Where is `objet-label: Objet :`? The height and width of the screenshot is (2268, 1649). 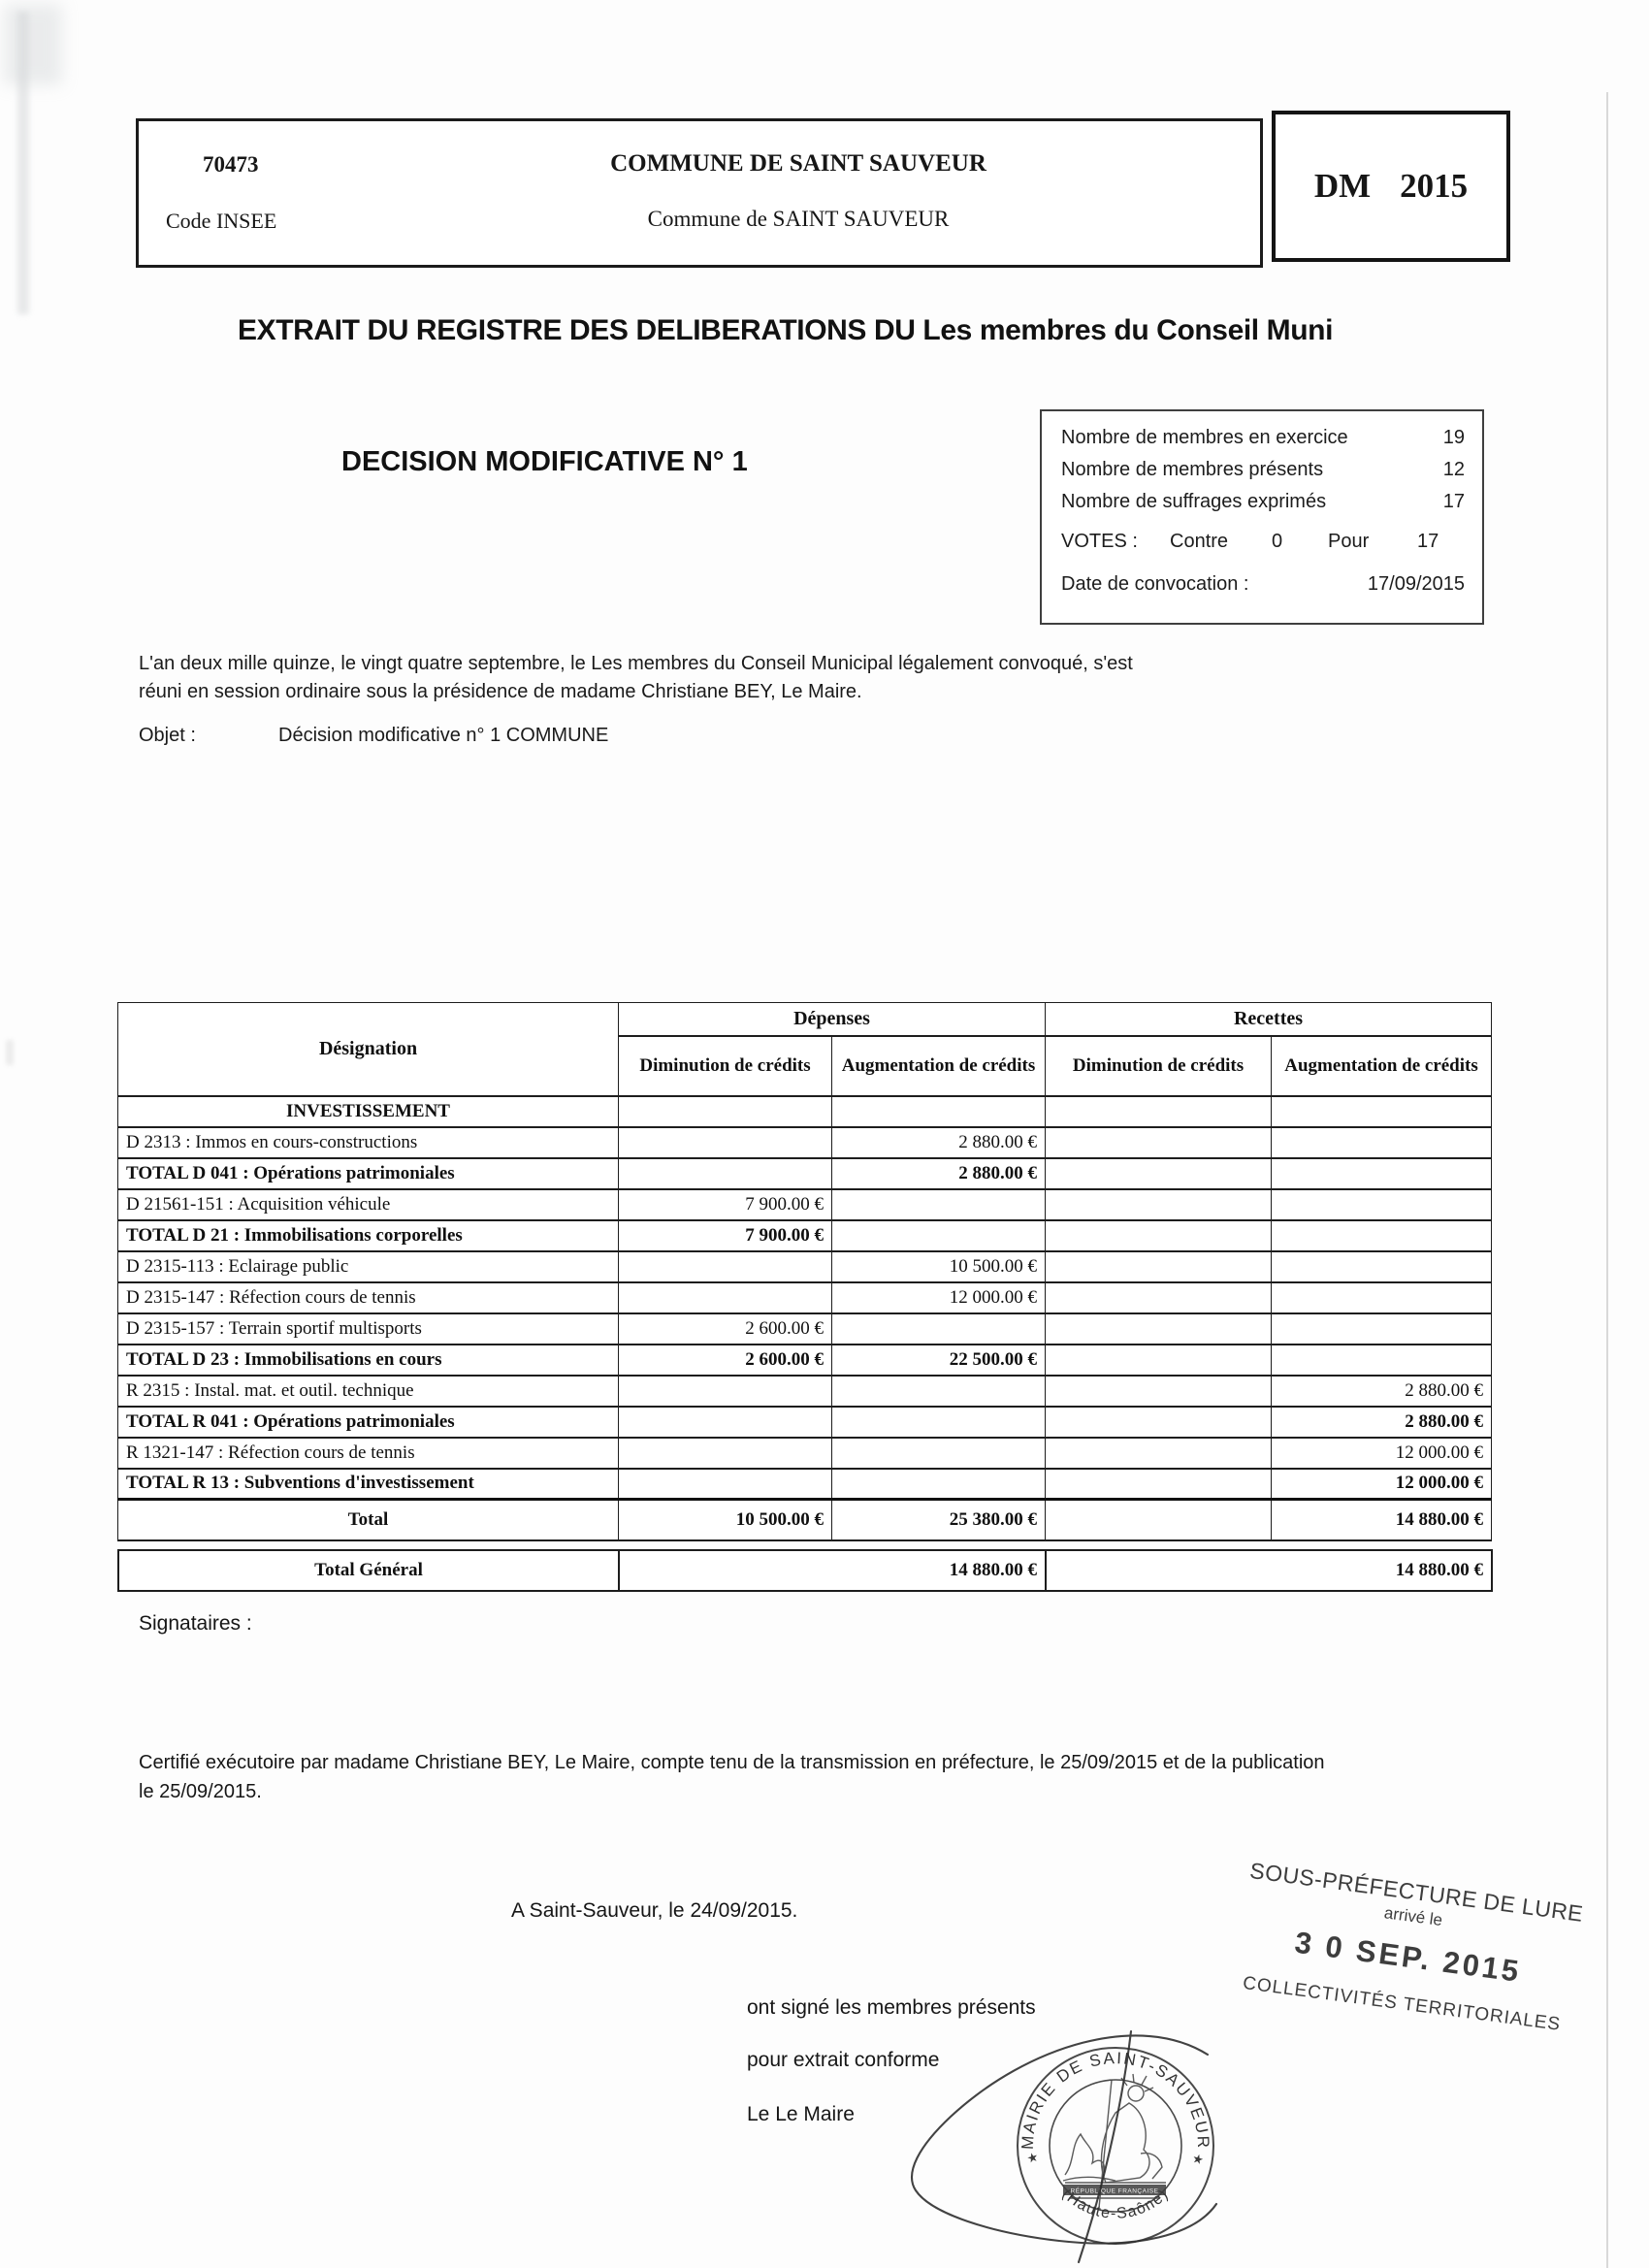
objet-label: Objet : is located at coordinates (167, 735).